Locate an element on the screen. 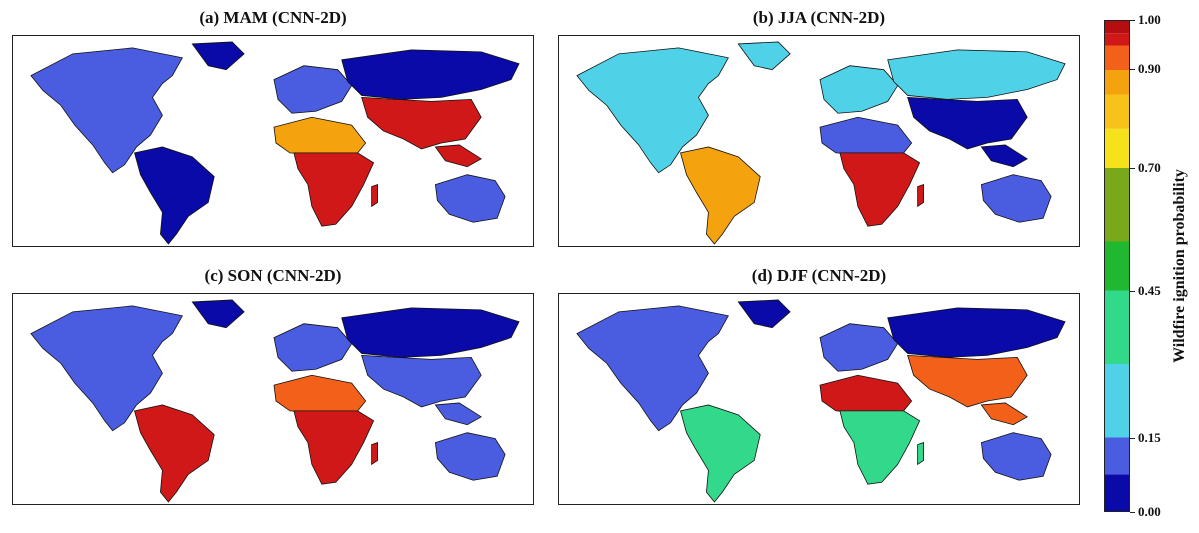 This screenshot has height=533, width=1199. panel-title-b: (b) JJA (CNN-2D) is located at coordinates (819, 17).